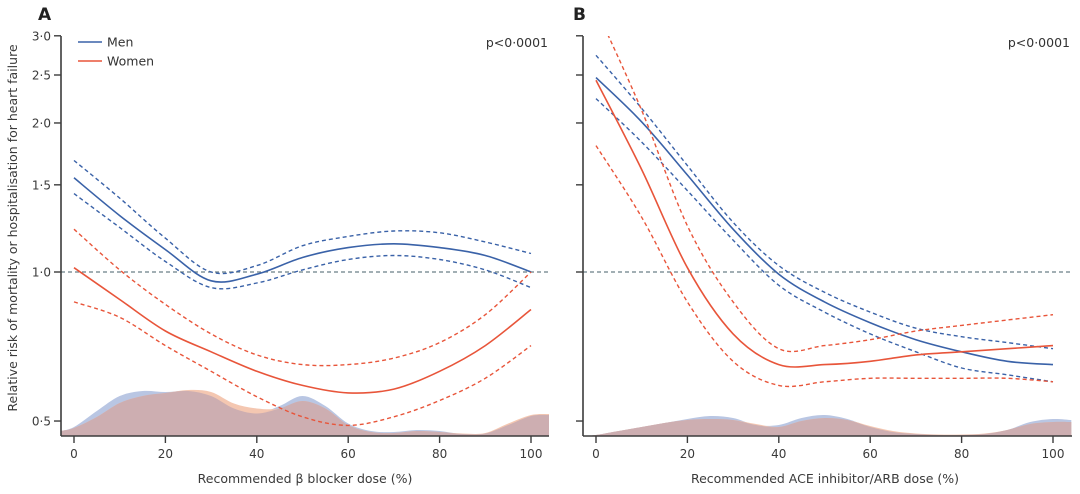 This screenshot has height=494, width=1080. What do you see at coordinates (116, 52) in the screenshot?
I see `legend: Men Women` at bounding box center [116, 52].